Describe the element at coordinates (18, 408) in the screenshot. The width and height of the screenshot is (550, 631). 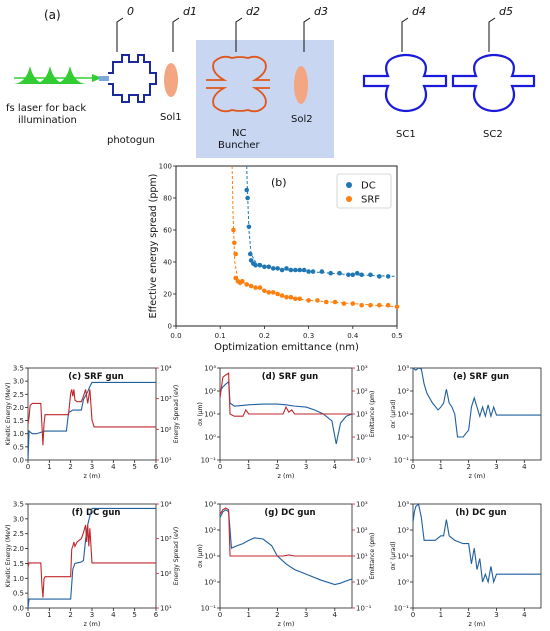
I see `y-tick-label: 2.0` at that location.